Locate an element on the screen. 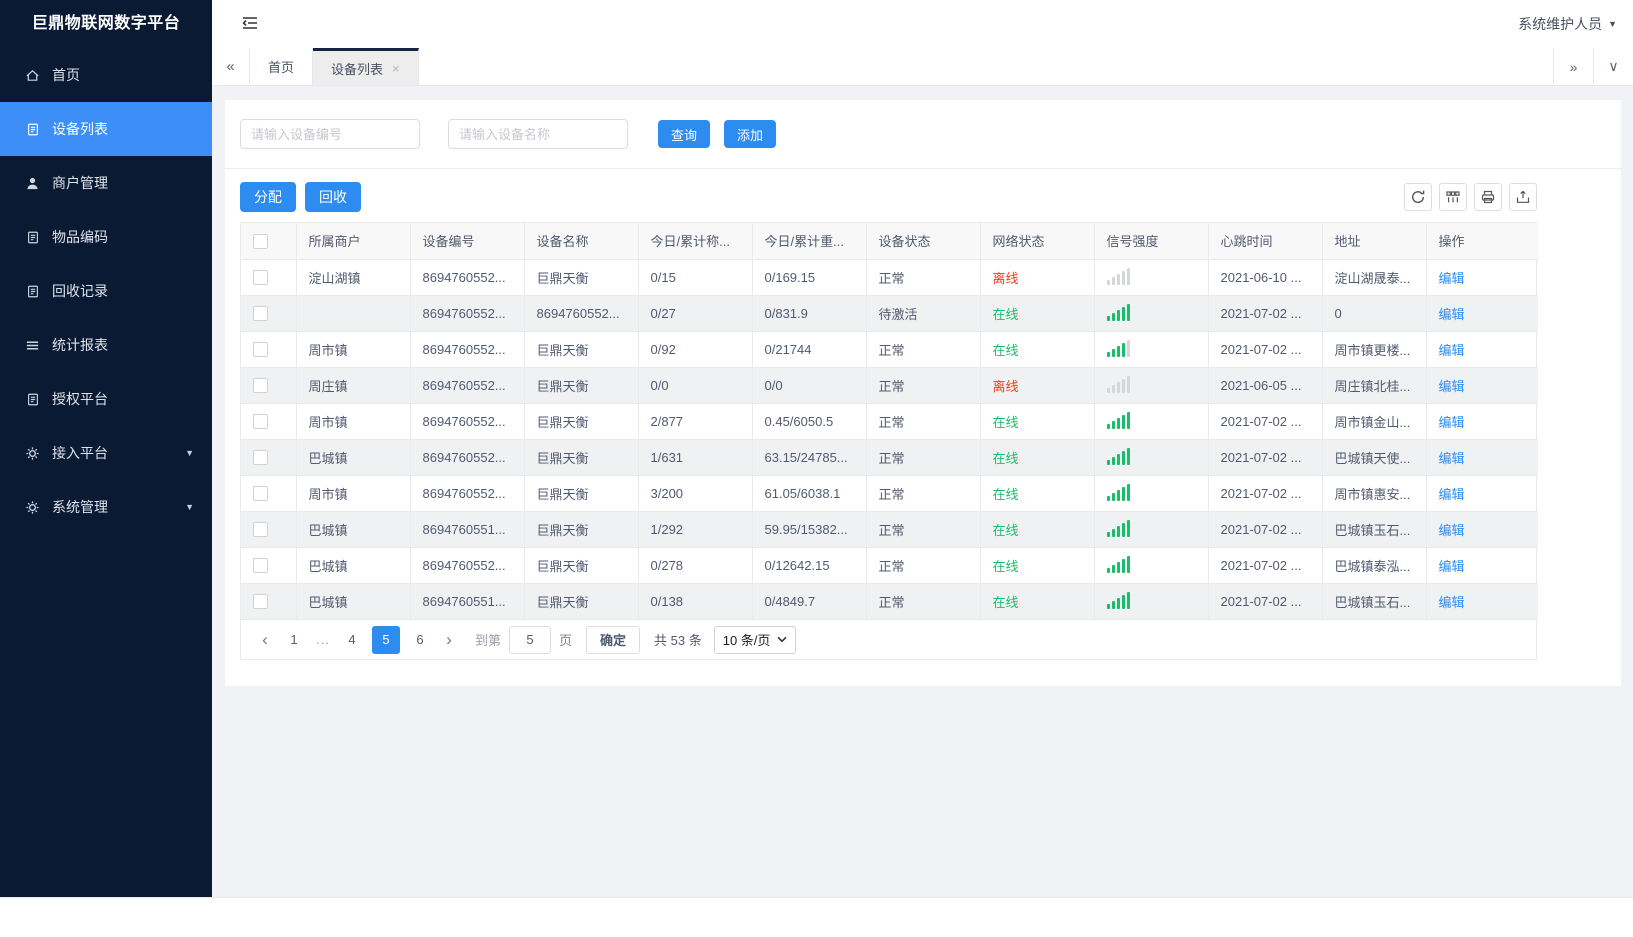 The width and height of the screenshot is (1633, 937). collapse-sidebar-icon is located at coordinates (251, 24).